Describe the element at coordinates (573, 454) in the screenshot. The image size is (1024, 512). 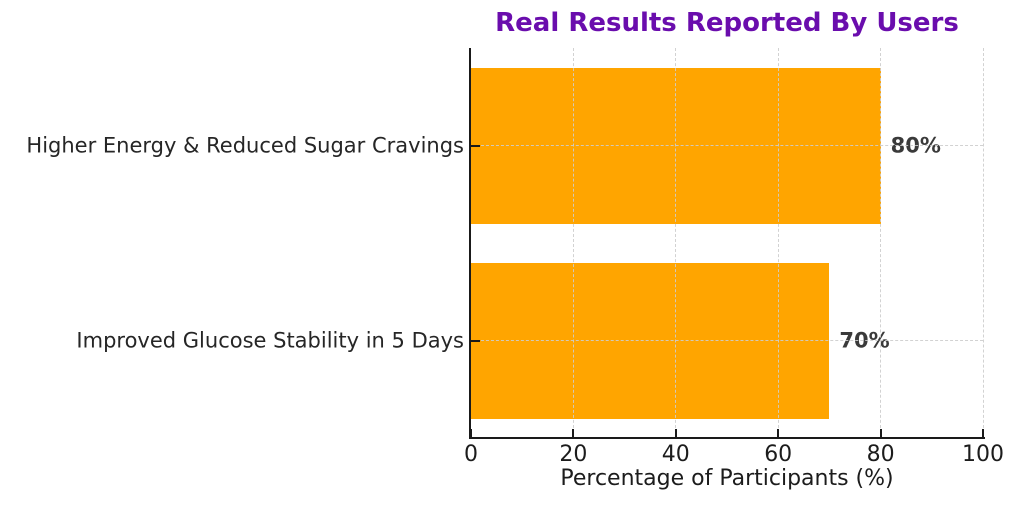
I see `x-axis-tick-label: 20` at that location.